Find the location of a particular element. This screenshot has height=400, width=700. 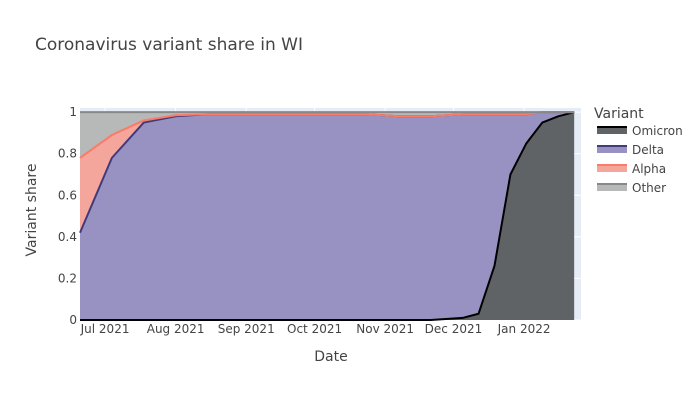

chart-title: Coronavirus variant share in WI is located at coordinates (169, 45).